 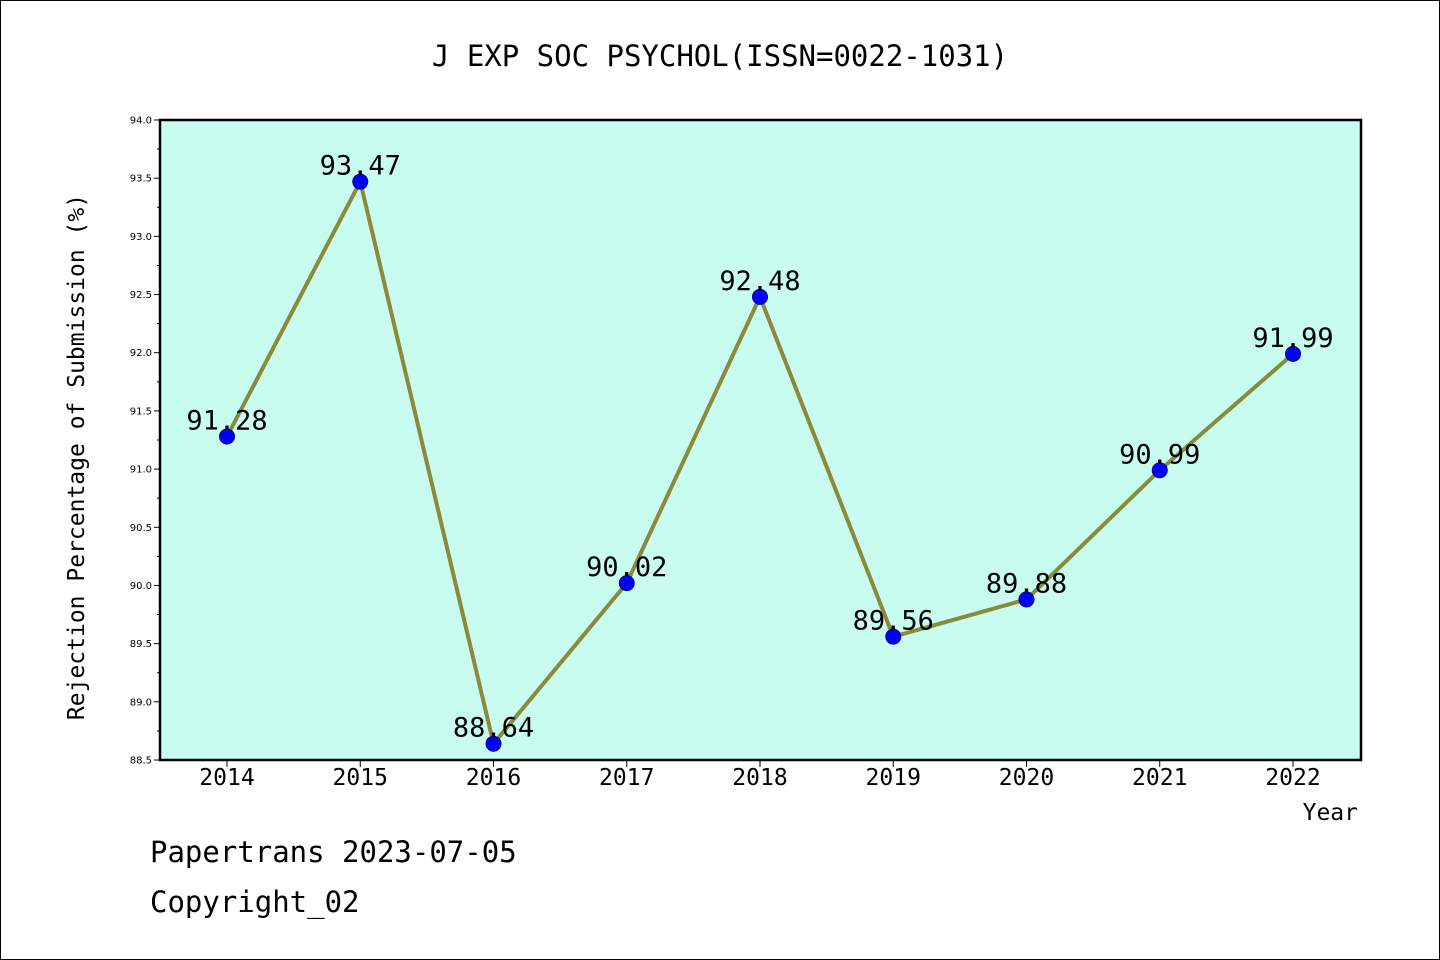 What do you see at coordinates (1159, 778) in the screenshot?
I see `x-tick-label: 2021` at bounding box center [1159, 778].